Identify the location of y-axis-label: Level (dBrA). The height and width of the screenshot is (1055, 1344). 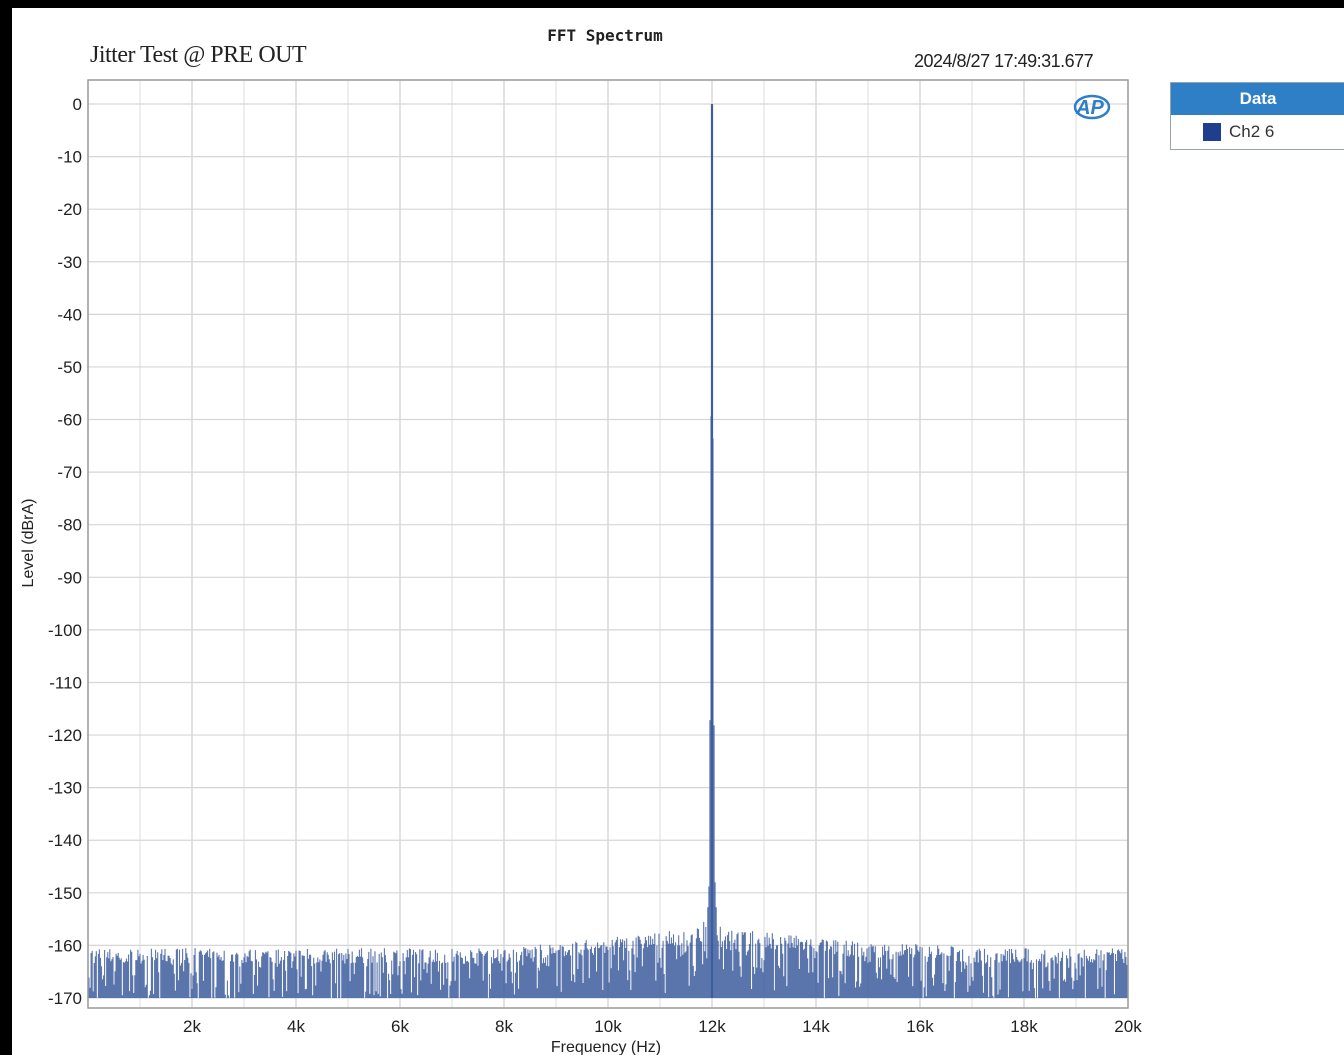
(28, 543).